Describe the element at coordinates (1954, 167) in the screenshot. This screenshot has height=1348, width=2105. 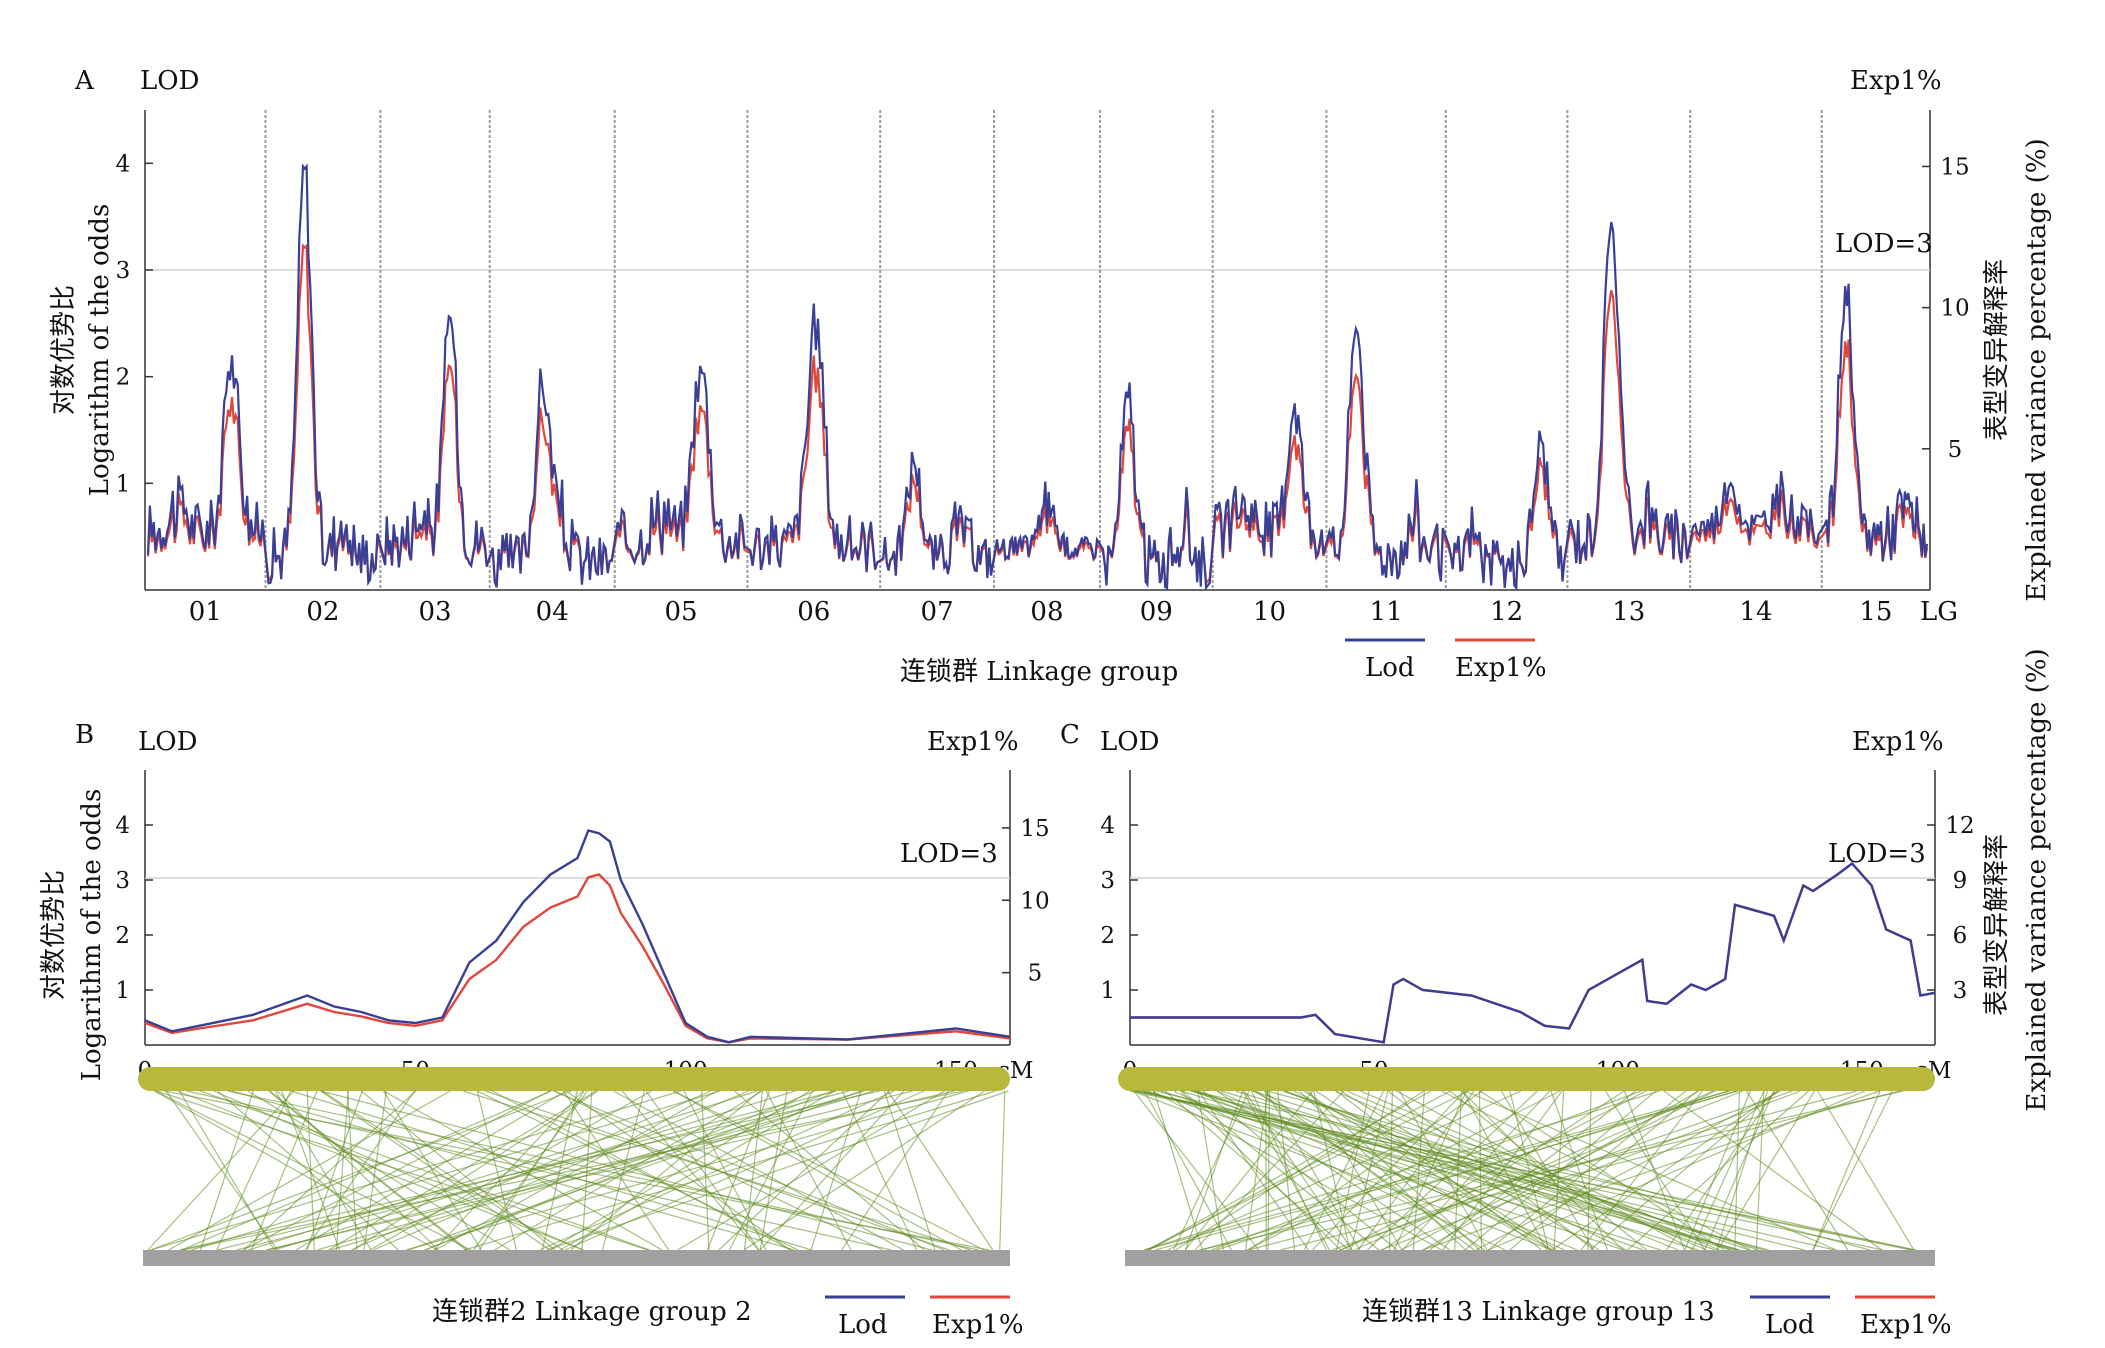
I see `y2-tick-label: 15` at that location.